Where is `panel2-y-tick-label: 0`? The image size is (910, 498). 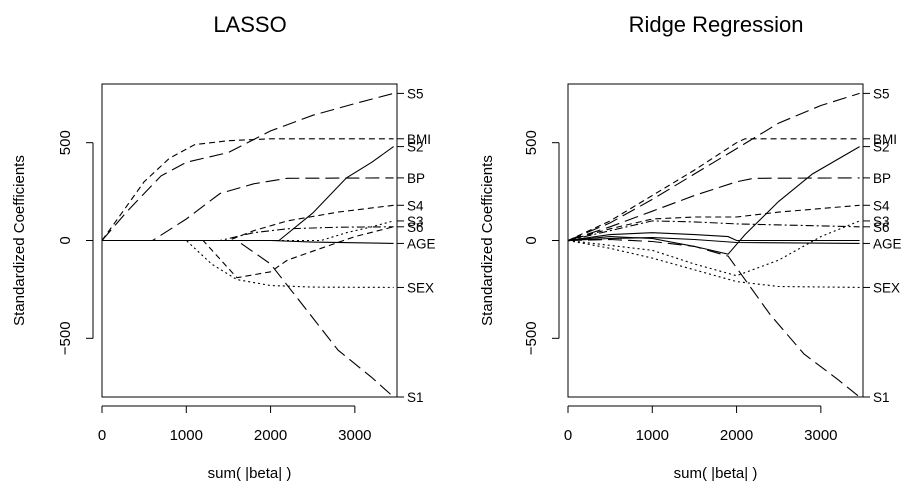
panel2-y-tick-label: 0 is located at coordinates (531, 240).